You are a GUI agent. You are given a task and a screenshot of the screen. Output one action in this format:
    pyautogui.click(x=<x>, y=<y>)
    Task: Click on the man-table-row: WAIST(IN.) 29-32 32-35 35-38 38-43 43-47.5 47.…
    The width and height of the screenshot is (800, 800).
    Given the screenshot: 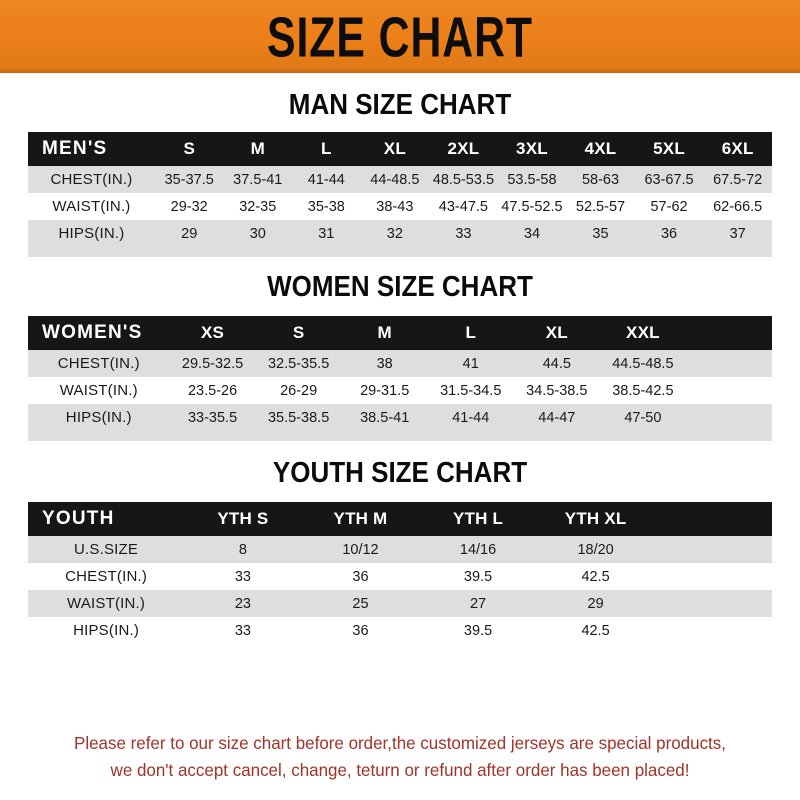 What is the action you would take?
    pyautogui.click(x=400, y=206)
    